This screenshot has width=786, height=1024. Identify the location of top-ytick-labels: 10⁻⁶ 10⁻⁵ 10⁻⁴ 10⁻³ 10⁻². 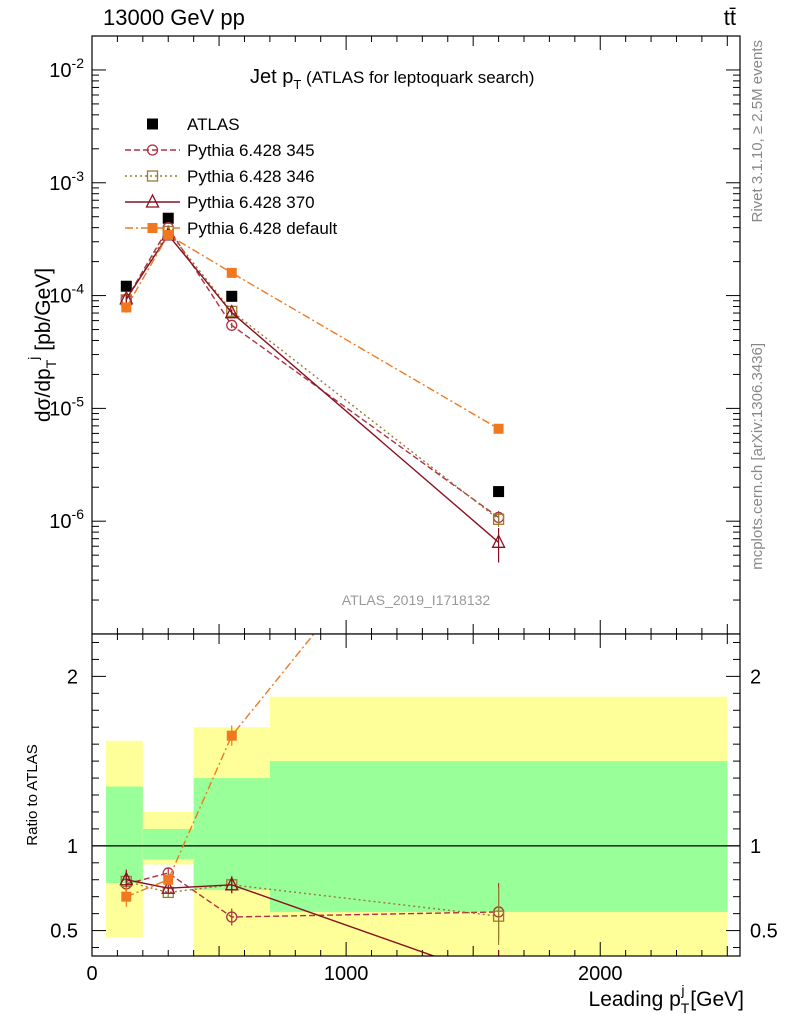
(66, 294).